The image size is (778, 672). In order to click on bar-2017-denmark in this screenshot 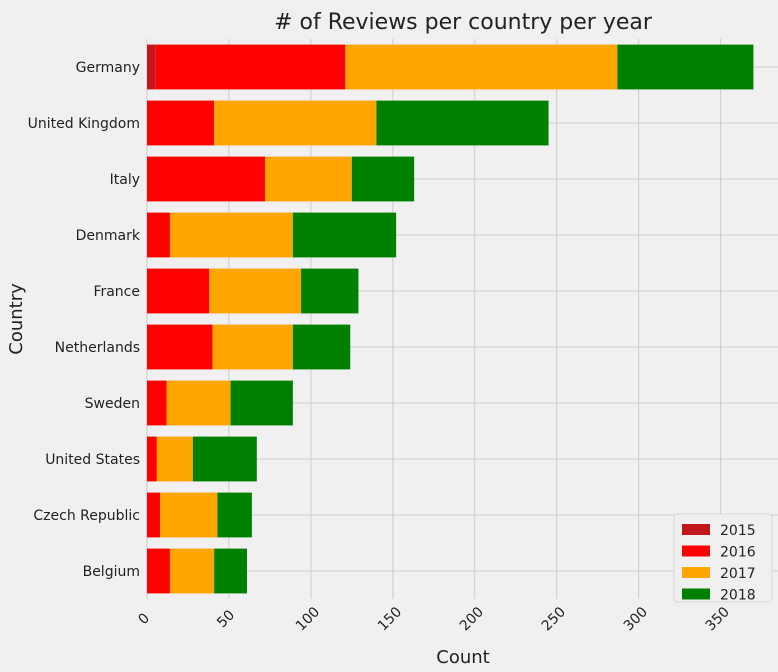, I will do `click(231, 235)`.